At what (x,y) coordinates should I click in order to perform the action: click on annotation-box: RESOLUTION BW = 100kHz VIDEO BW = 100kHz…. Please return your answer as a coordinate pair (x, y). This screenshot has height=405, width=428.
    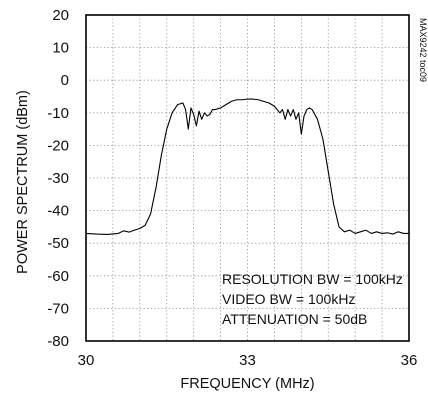
    Looking at the image, I should click on (312, 299).